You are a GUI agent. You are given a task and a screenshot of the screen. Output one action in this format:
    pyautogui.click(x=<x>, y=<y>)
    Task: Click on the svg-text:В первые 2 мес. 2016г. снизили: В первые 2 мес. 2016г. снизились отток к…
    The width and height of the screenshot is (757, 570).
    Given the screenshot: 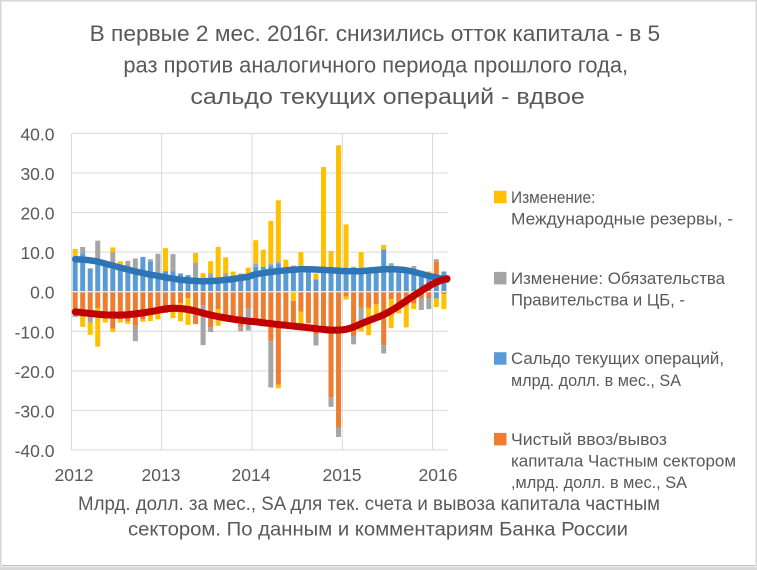 What is the action you would take?
    pyautogui.click(x=375, y=33)
    